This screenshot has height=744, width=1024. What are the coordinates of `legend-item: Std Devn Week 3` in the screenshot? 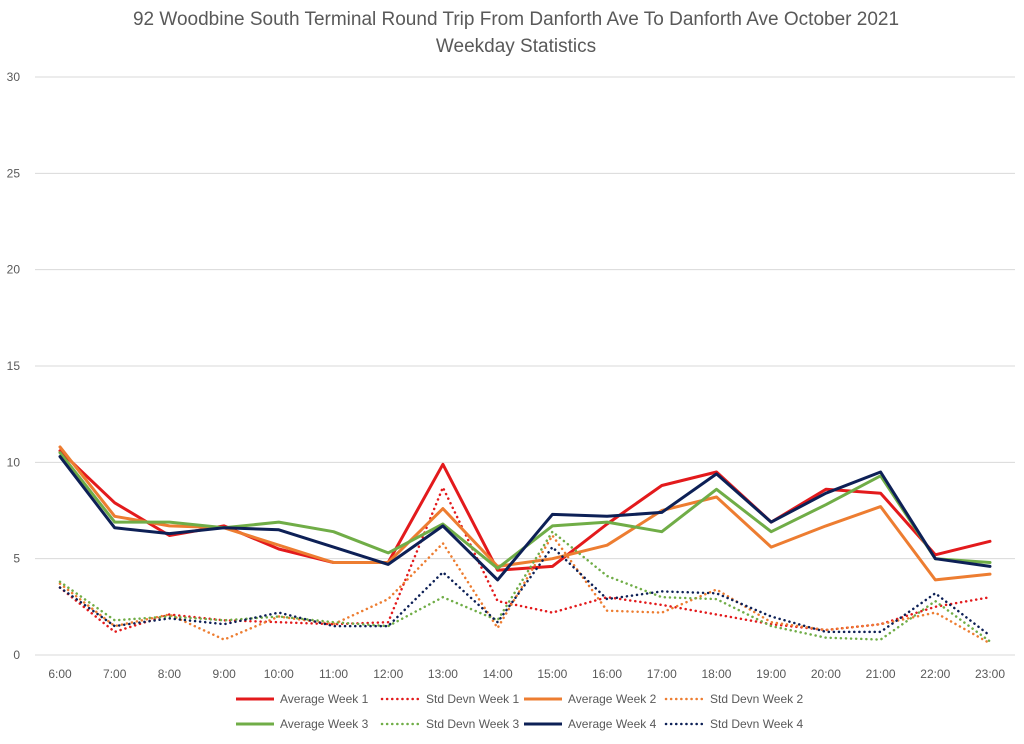 It's located at (449, 724).